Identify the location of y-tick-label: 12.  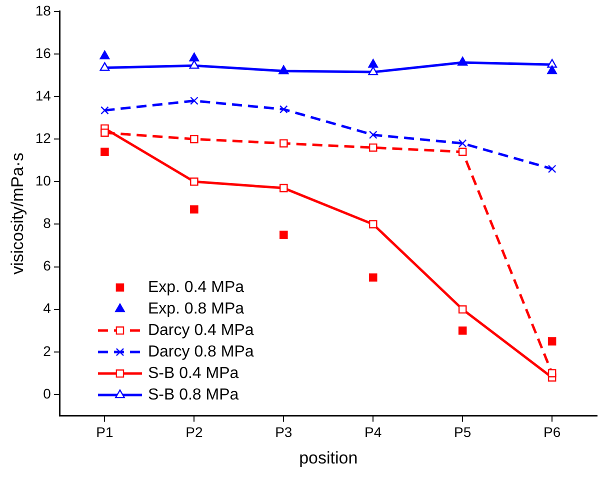
(43, 138).